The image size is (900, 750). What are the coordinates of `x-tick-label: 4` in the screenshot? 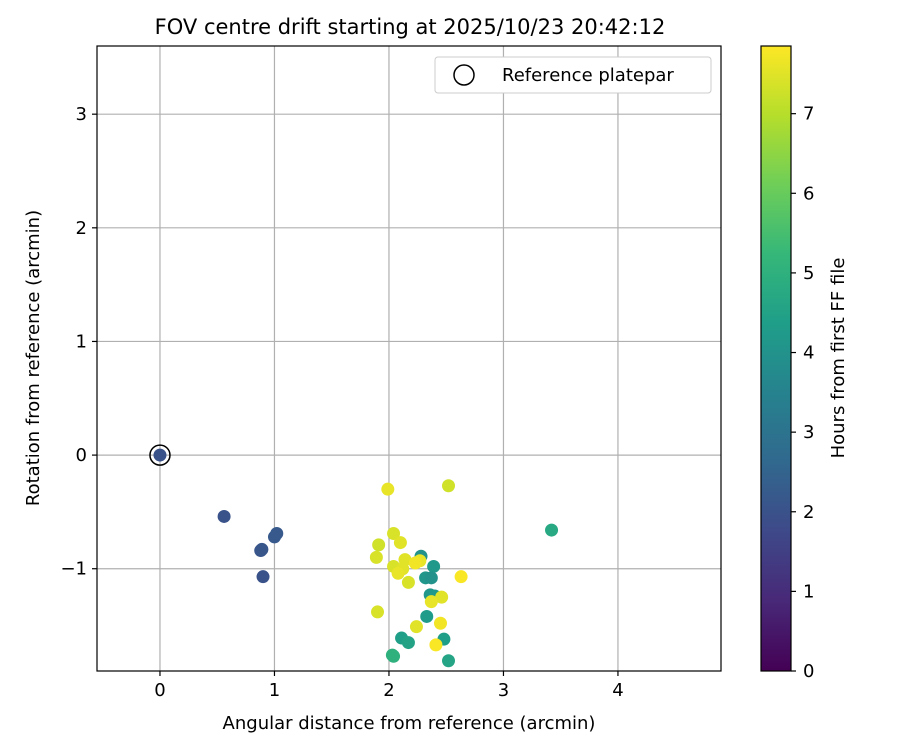 It's located at (617, 690).